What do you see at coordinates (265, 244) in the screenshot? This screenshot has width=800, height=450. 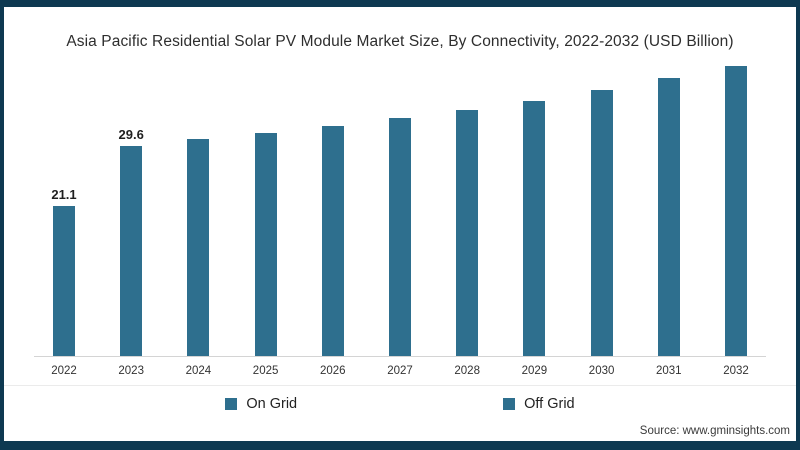 I see `bar-2025` at bounding box center [265, 244].